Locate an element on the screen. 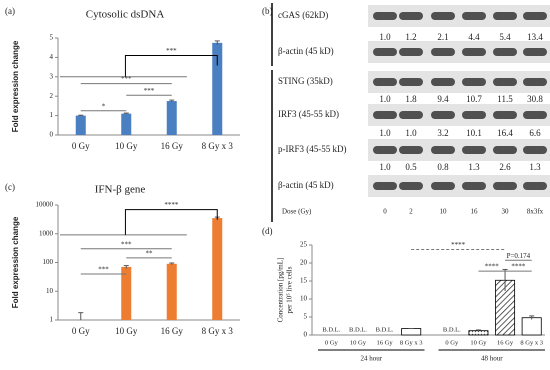 Image resolution: width=550 pixels, height=370 pixels. y-tick-label: 15 is located at coordinates (304, 281).